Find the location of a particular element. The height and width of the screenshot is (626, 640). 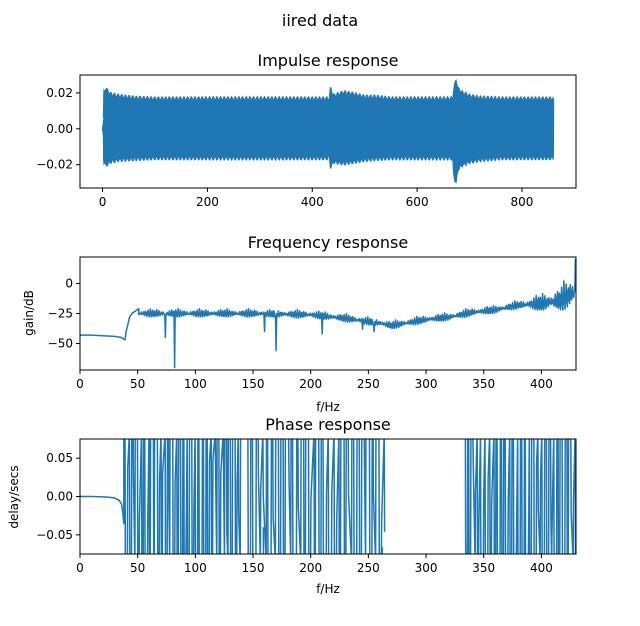

frequency-title: Frequency response is located at coordinates (328, 242).